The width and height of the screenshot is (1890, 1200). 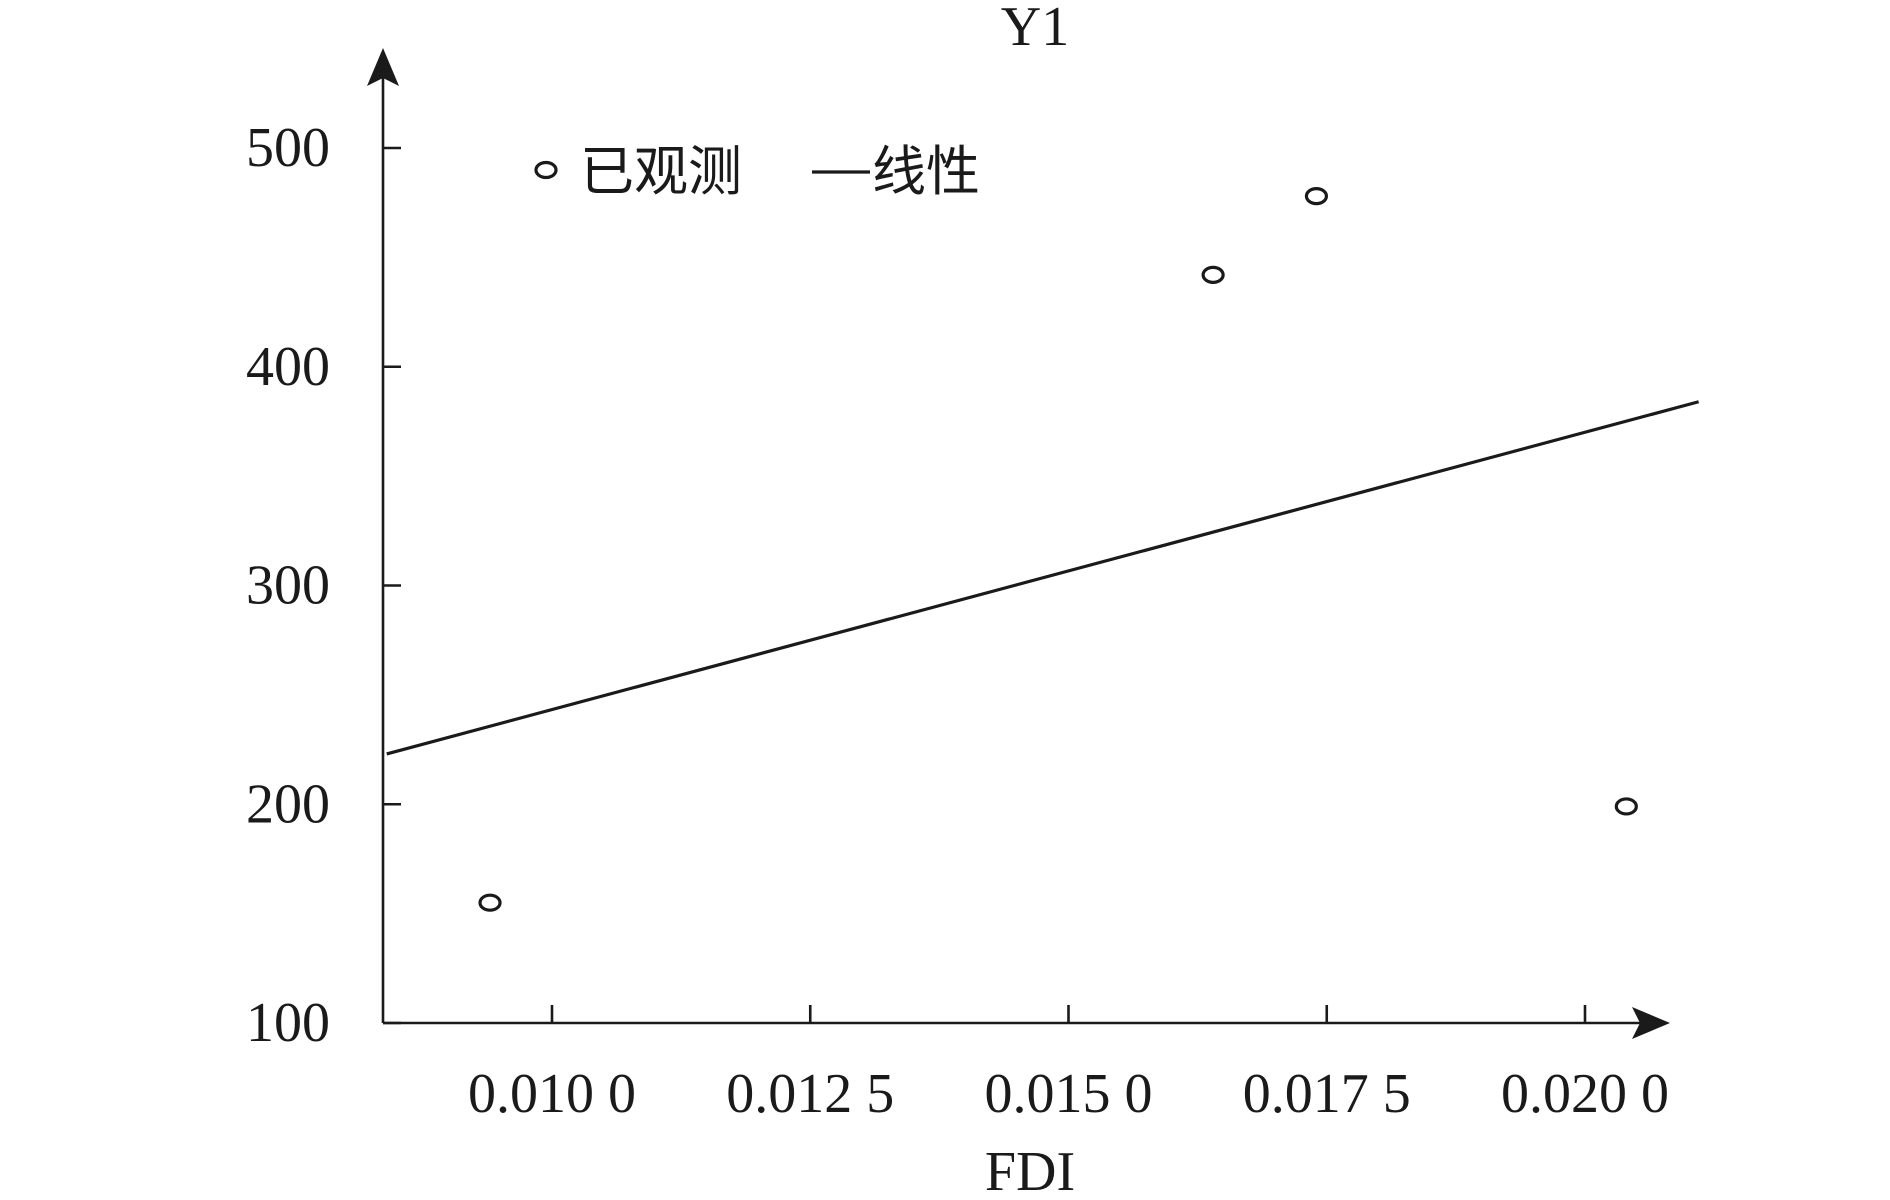 What do you see at coordinates (288, 148) in the screenshot?
I see `y-tick-label: 500` at bounding box center [288, 148].